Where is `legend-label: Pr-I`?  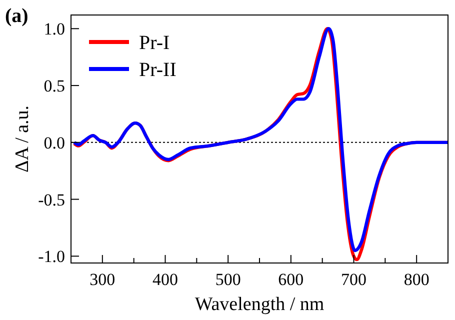 legend-label: Pr-I is located at coordinates (154, 43).